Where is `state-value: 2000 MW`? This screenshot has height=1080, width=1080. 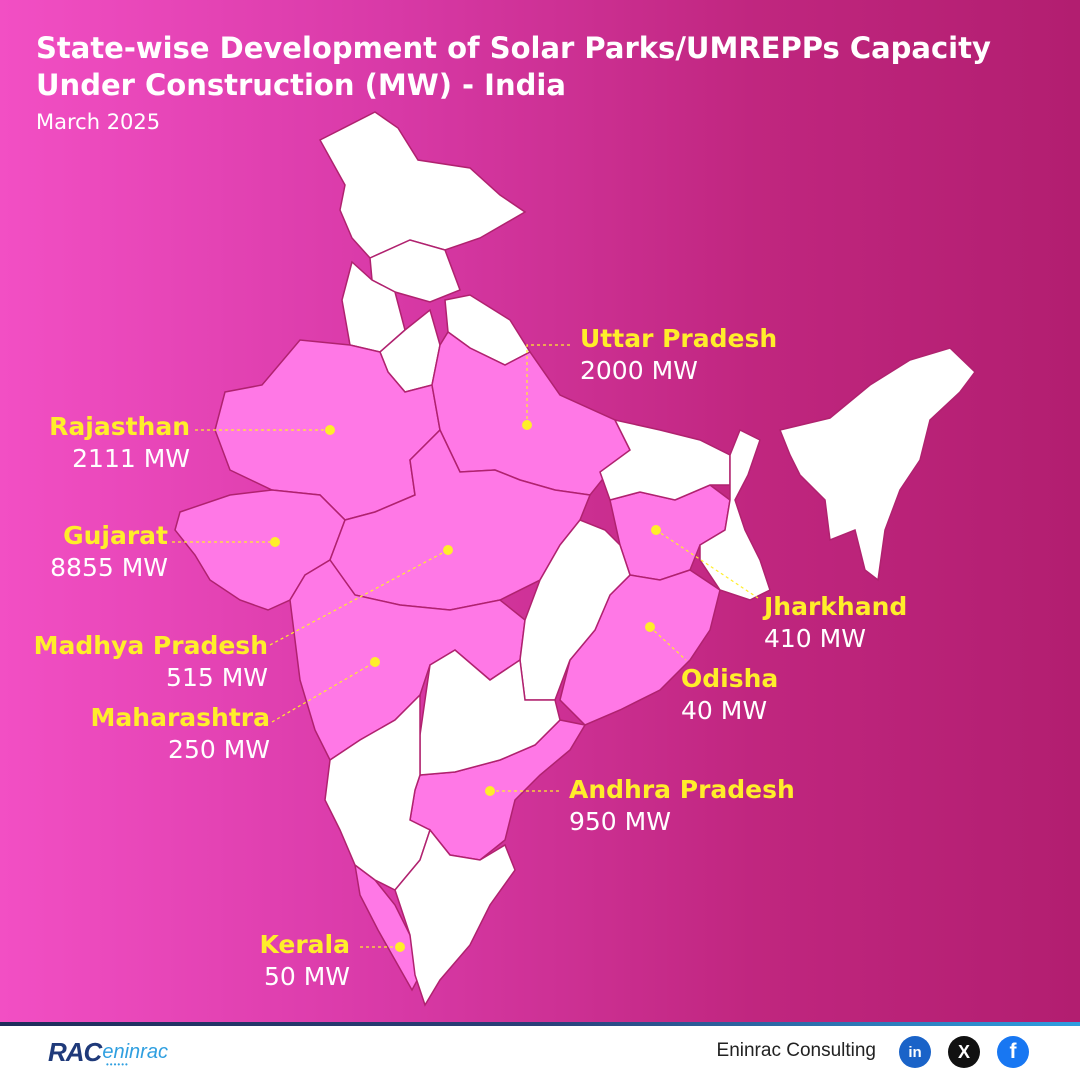
state-value: 2000 MW is located at coordinates (639, 370).